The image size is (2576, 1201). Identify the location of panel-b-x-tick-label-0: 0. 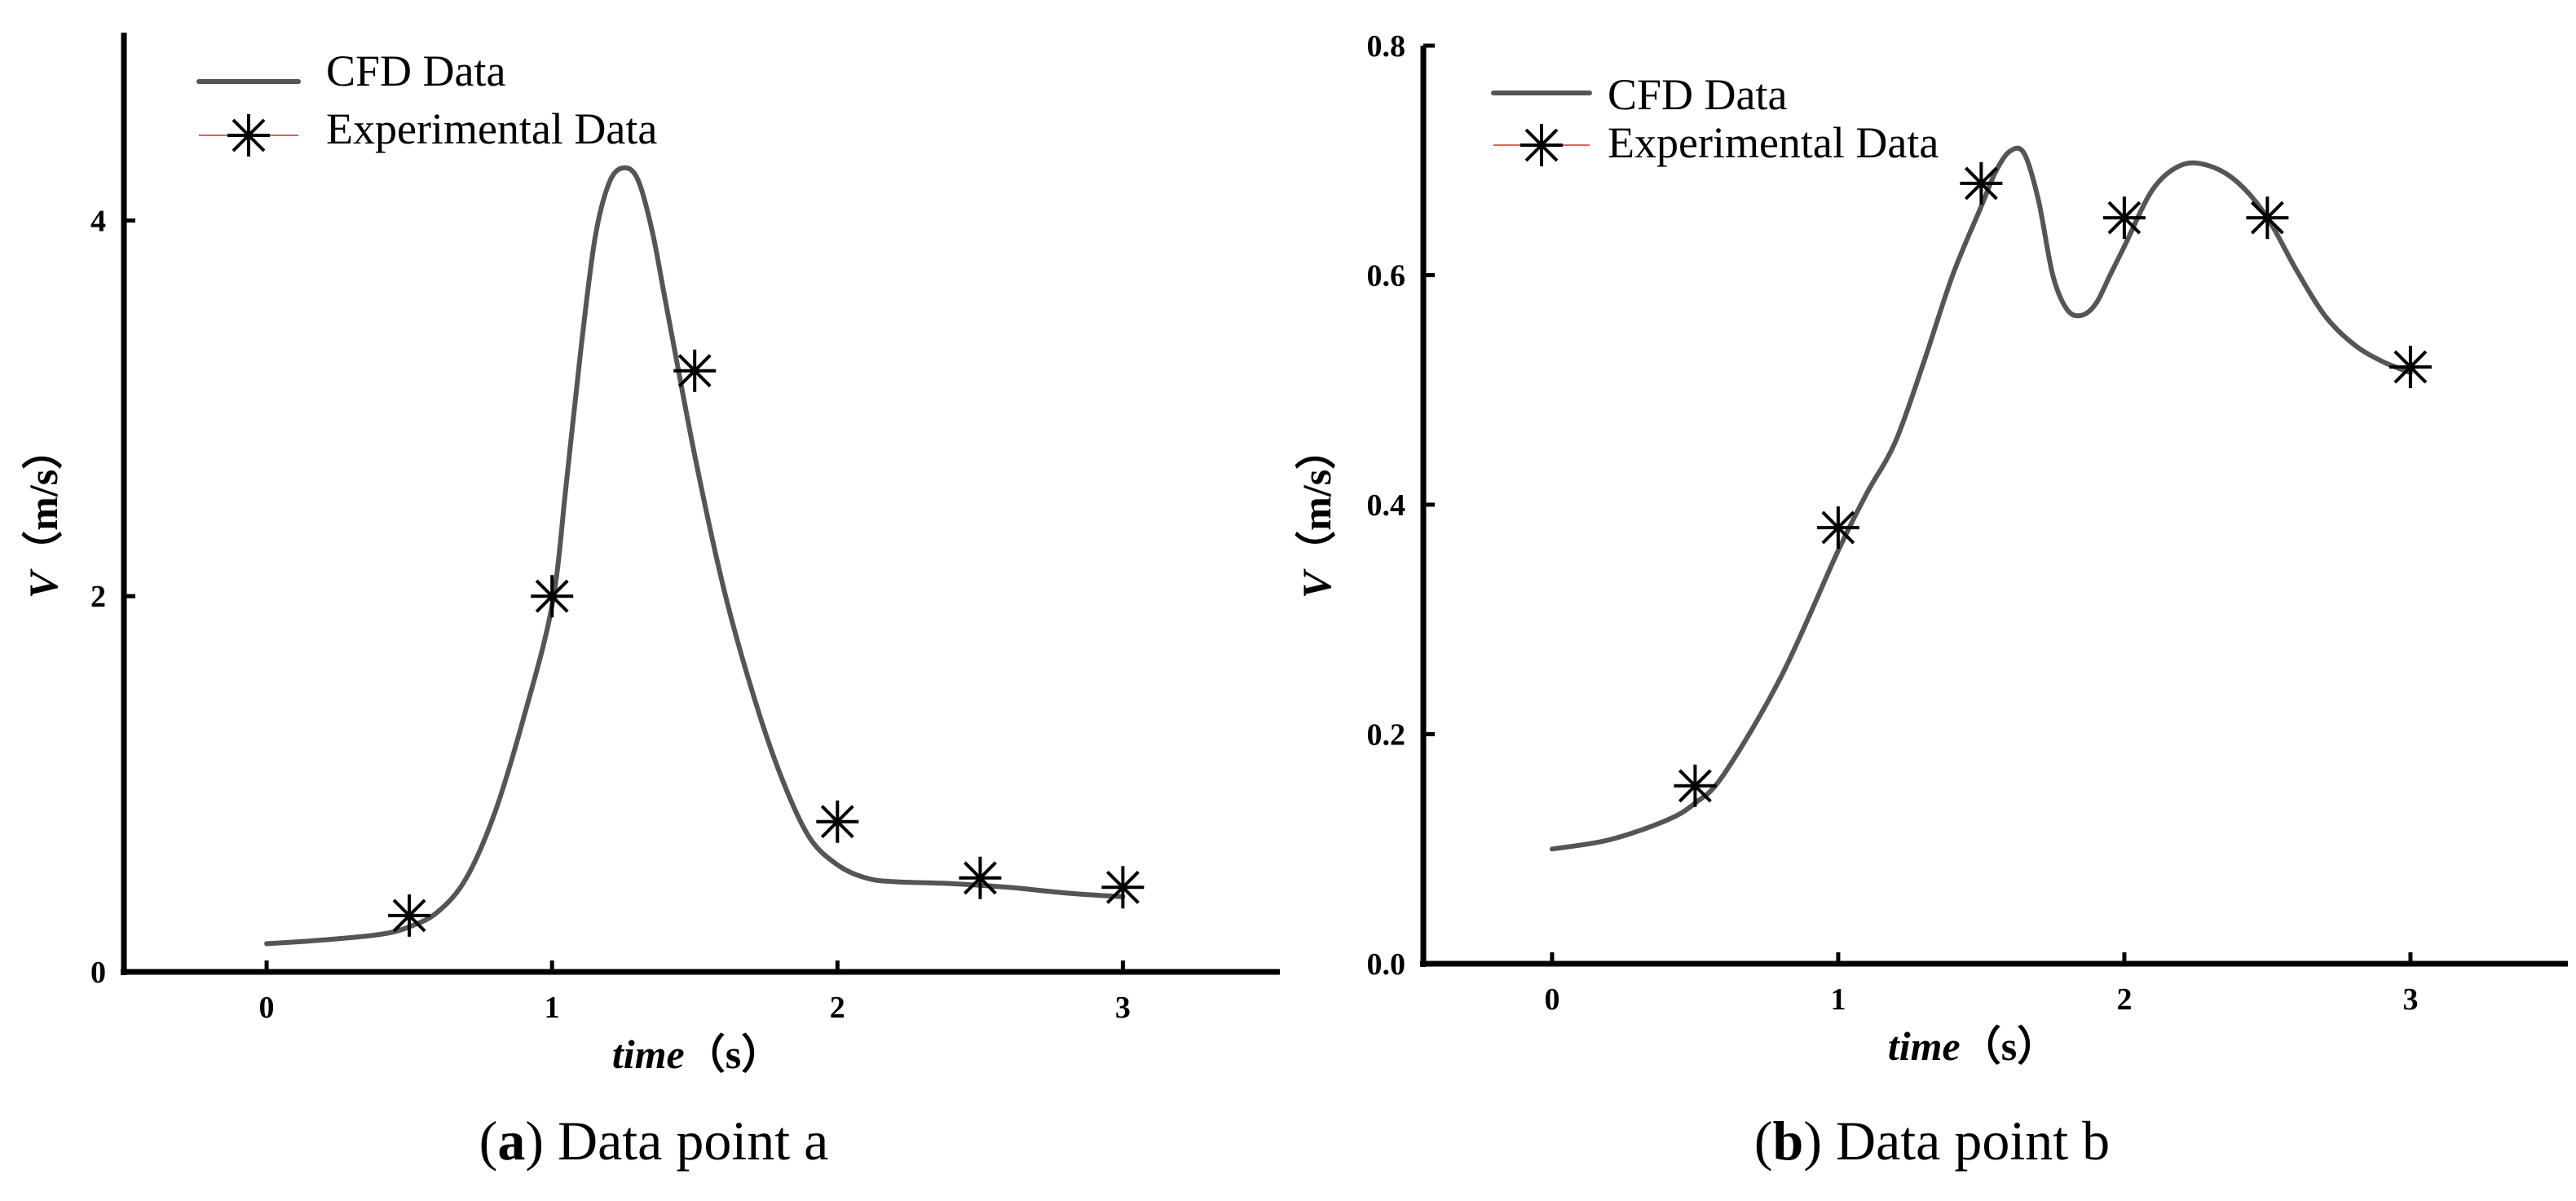
(1551, 999).